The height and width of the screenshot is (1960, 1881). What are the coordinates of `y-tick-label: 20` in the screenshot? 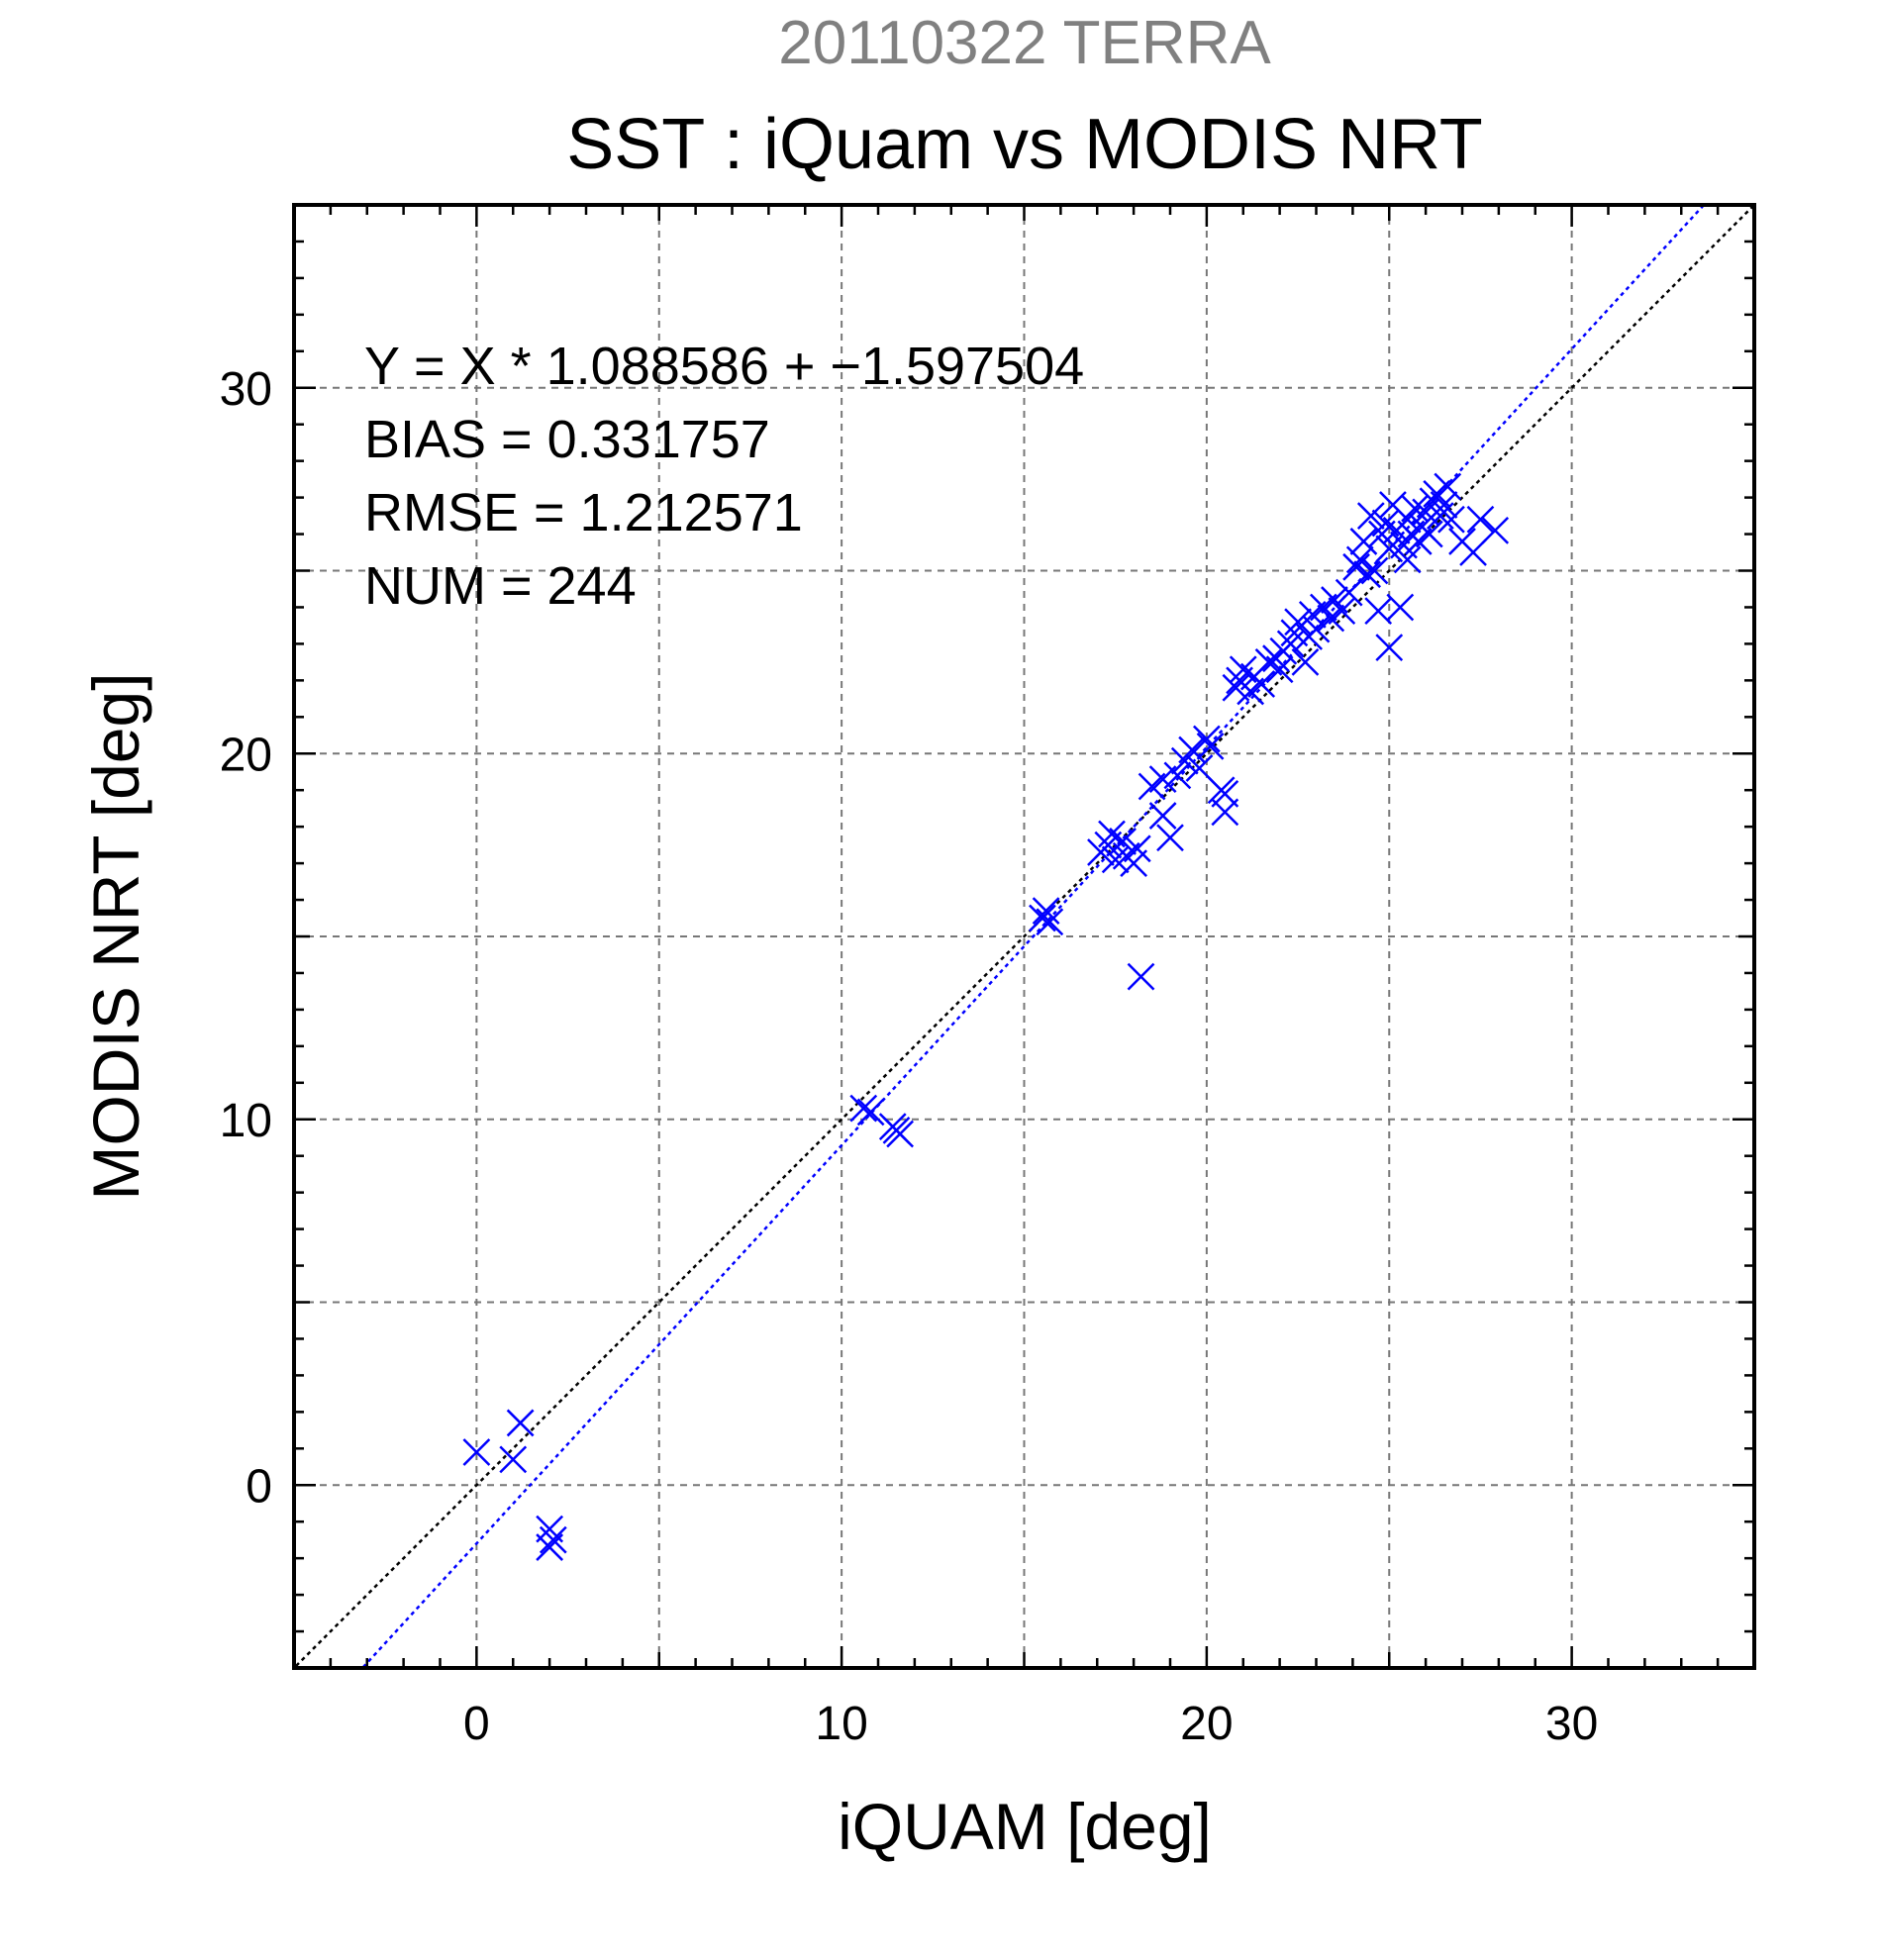 It's located at (246, 755).